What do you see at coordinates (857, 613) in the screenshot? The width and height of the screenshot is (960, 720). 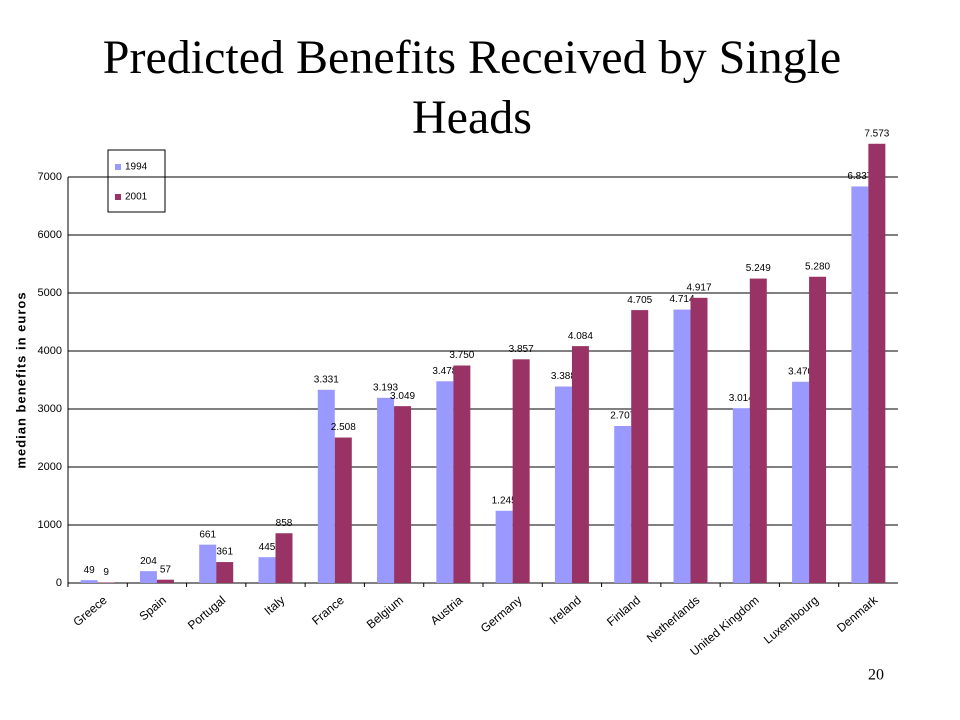 I see `x-tick-label: Denmark` at bounding box center [857, 613].